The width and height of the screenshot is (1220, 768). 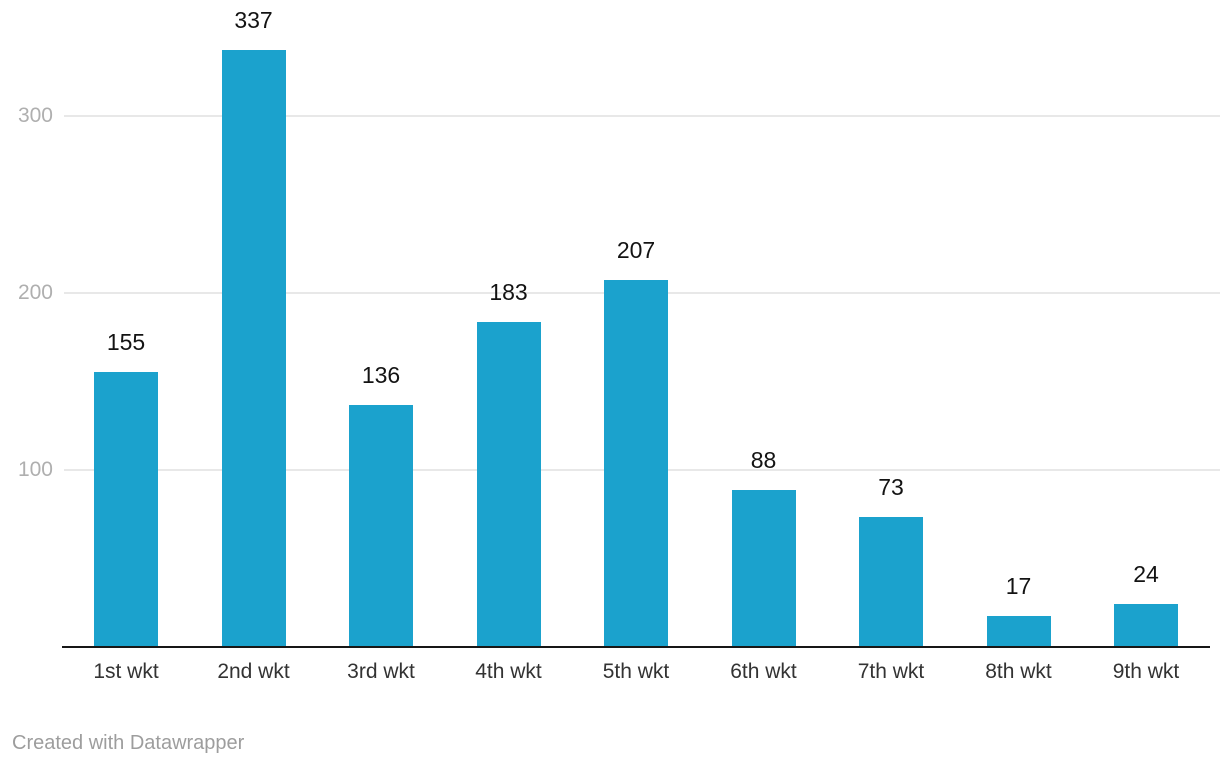 What do you see at coordinates (253, 20) in the screenshot?
I see `bar-value-label: 337` at bounding box center [253, 20].